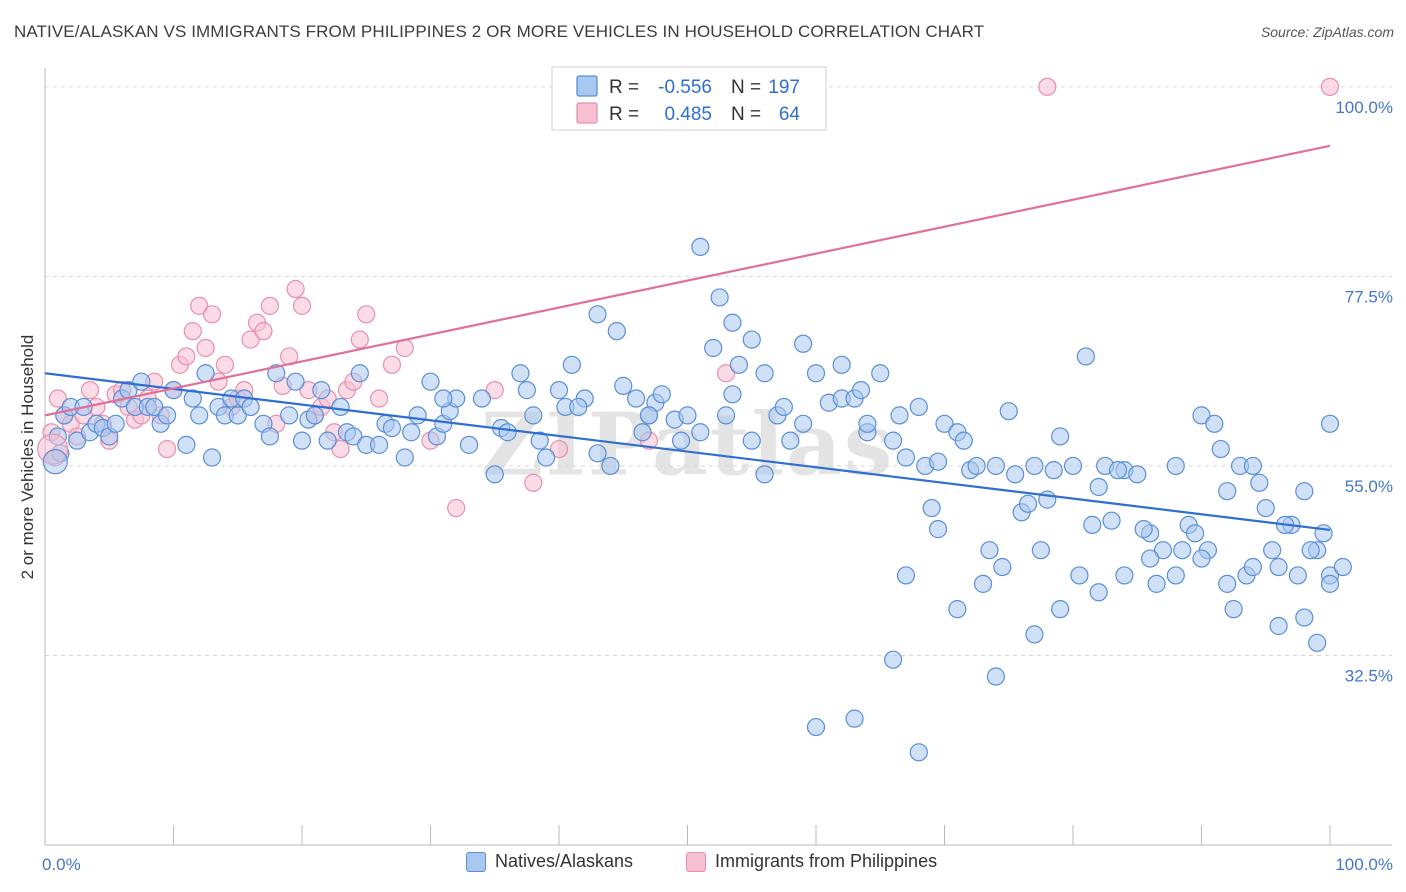  Describe the element at coordinates (689, 98) in the screenshot. I see `top-legend: R = -0.556 N = 197 R = 0.485 N = 64` at that location.